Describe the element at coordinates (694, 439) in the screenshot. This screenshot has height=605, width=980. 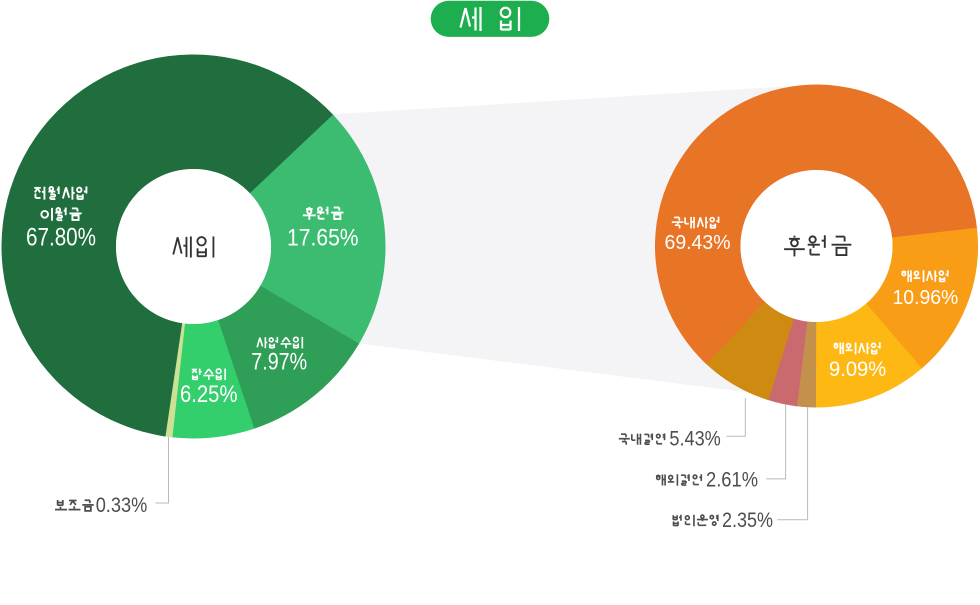
I see `svg-text: 5.43%` at that location.